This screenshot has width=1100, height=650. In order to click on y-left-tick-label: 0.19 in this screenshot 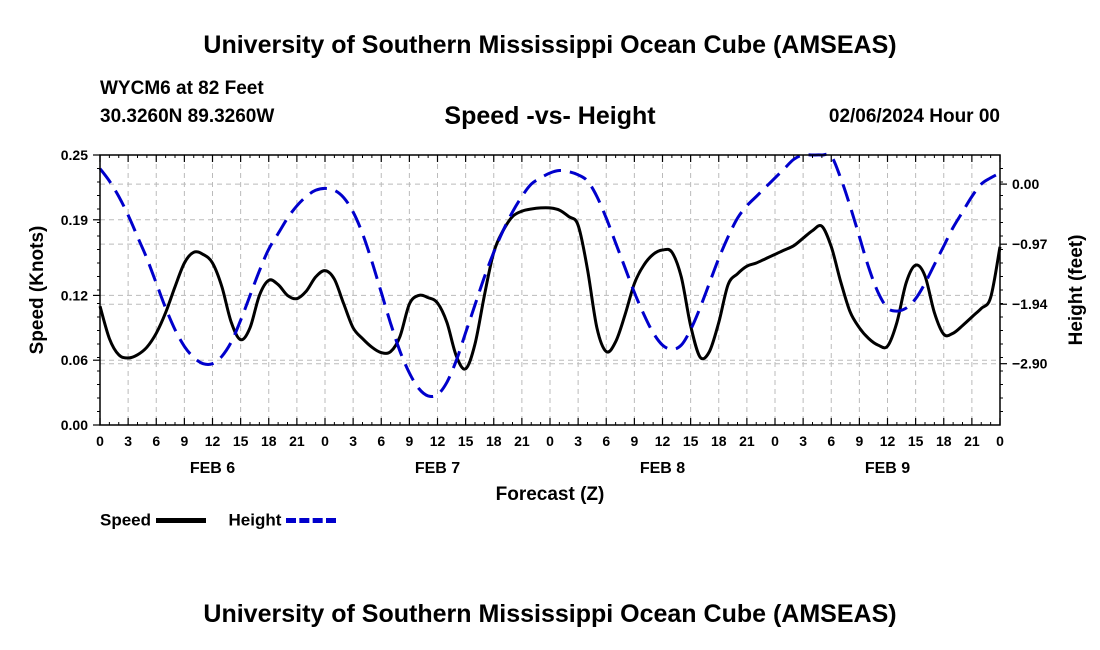, I will do `click(74, 220)`.